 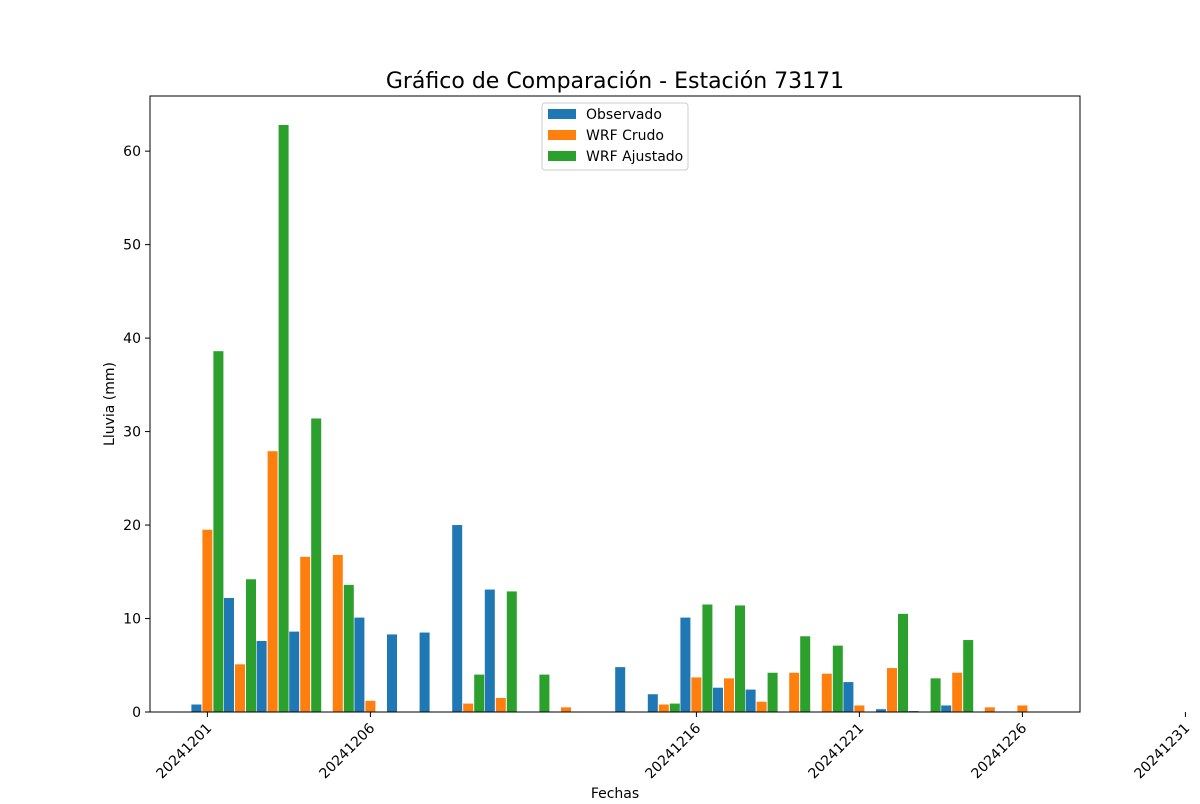 I want to click on legend-box, so click(x=615, y=136).